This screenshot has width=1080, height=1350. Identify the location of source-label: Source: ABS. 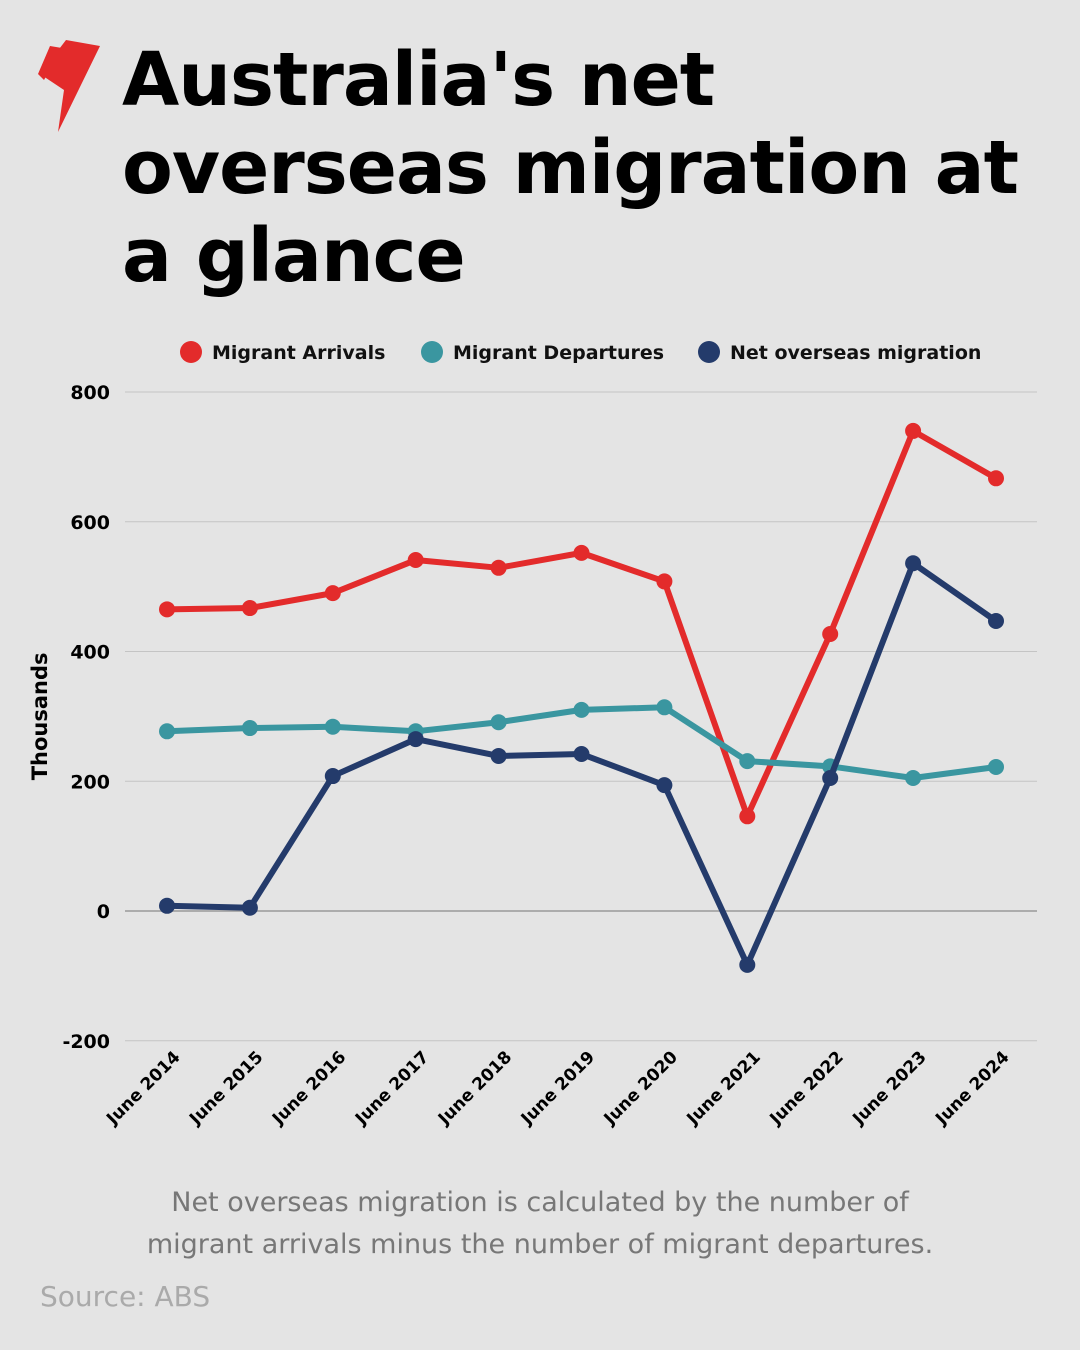
(125, 1296).